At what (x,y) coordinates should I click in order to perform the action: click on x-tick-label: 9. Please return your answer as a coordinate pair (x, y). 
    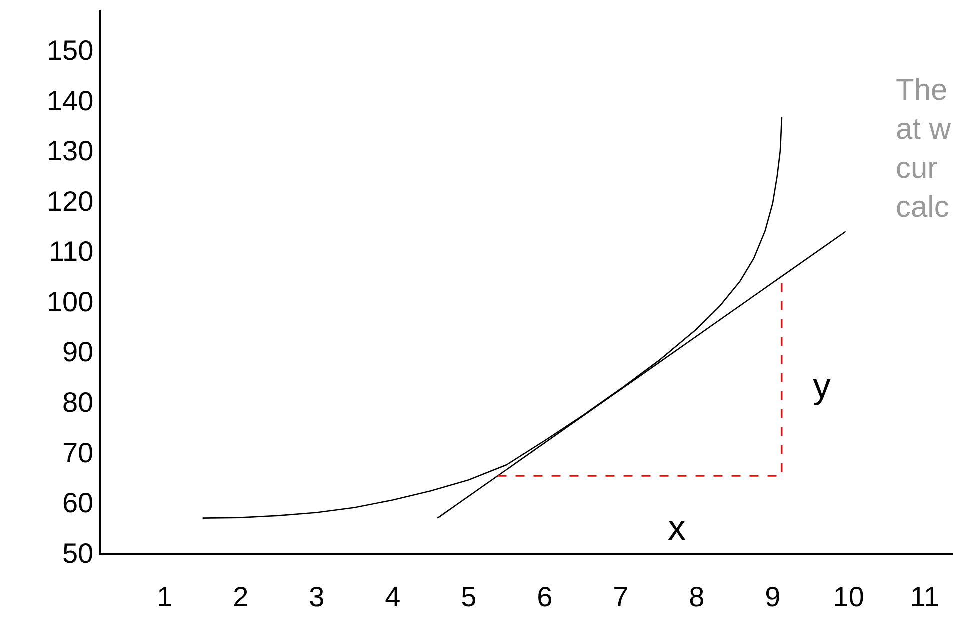
    Looking at the image, I should click on (773, 596).